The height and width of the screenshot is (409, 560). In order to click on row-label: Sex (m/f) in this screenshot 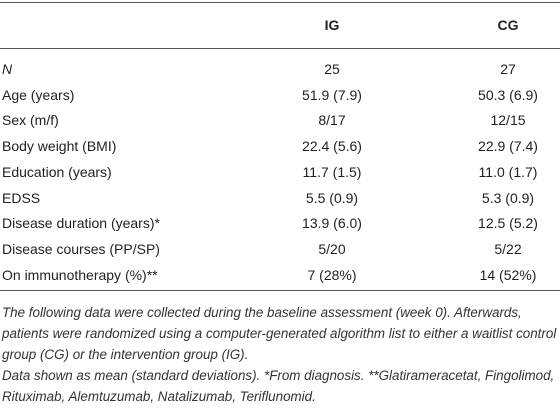, I will do `click(30, 120)`.